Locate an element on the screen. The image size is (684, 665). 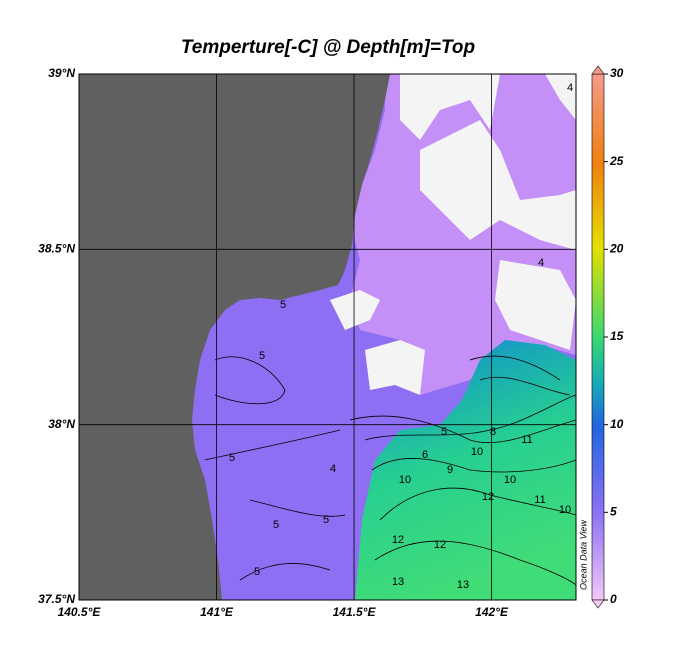
y-tick-label: 38°N is located at coordinates (61, 424).